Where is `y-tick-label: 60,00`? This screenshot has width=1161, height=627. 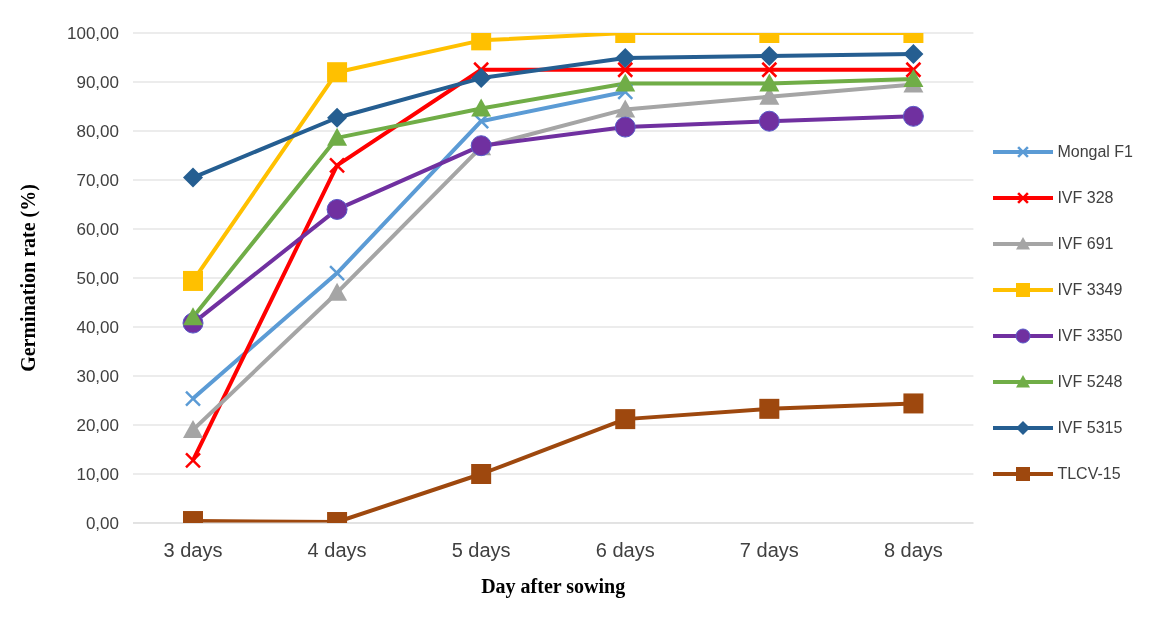 y-tick-label: 60,00 is located at coordinates (97, 230).